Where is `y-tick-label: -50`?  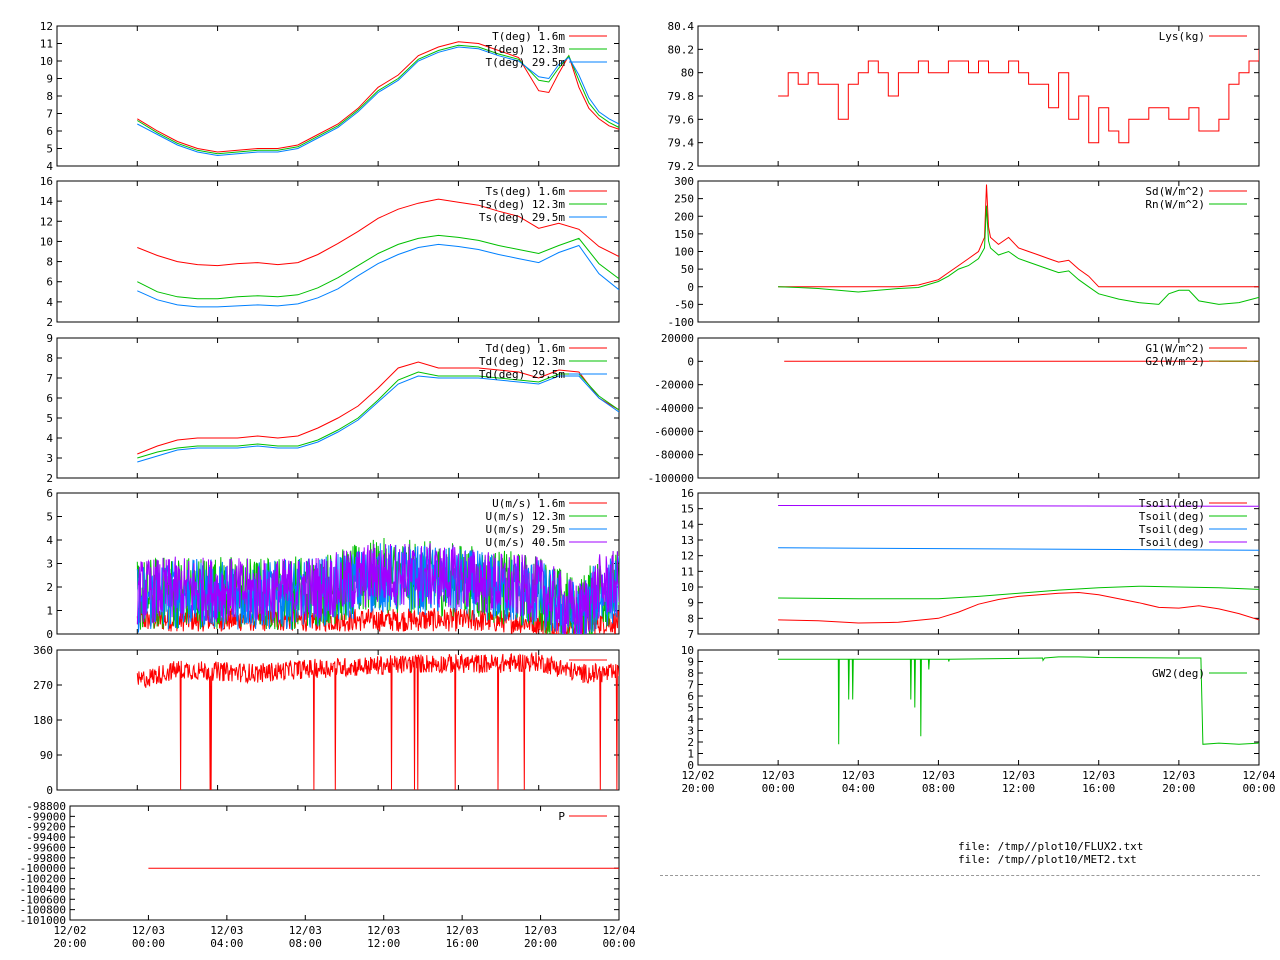 y-tick-label: -50 is located at coordinates (684, 304).